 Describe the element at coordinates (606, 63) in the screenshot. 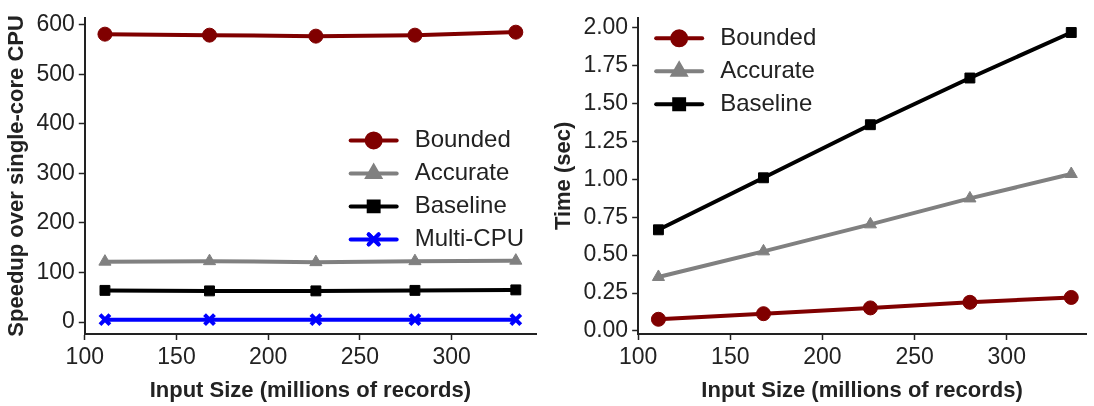

I see `y-tick-label: 1.75` at that location.